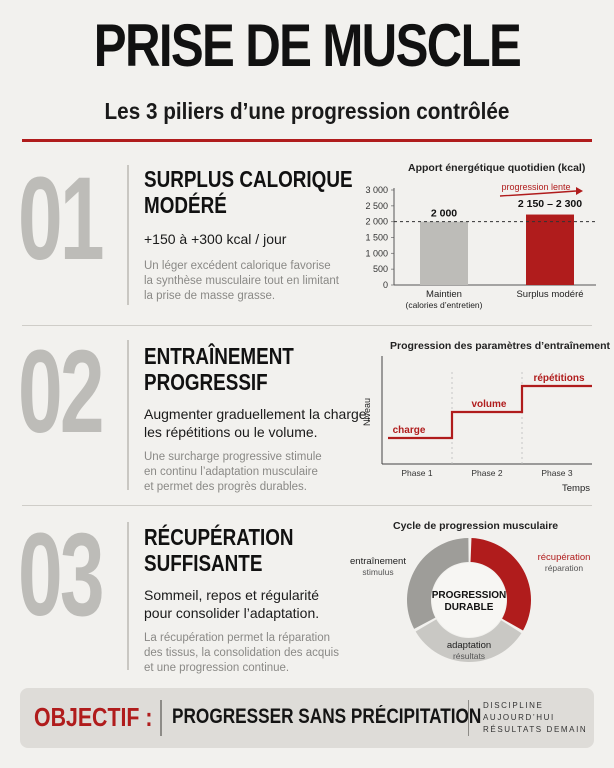  What do you see at coordinates (444, 214) in the screenshot?
I see `data-label: 2 000` at bounding box center [444, 214].